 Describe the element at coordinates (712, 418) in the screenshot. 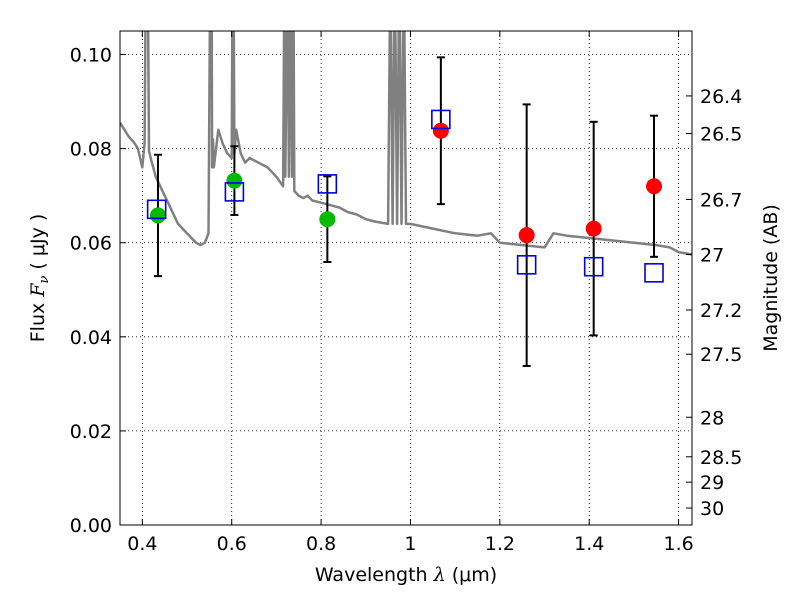

I see `right-tick-label: 28` at that location.